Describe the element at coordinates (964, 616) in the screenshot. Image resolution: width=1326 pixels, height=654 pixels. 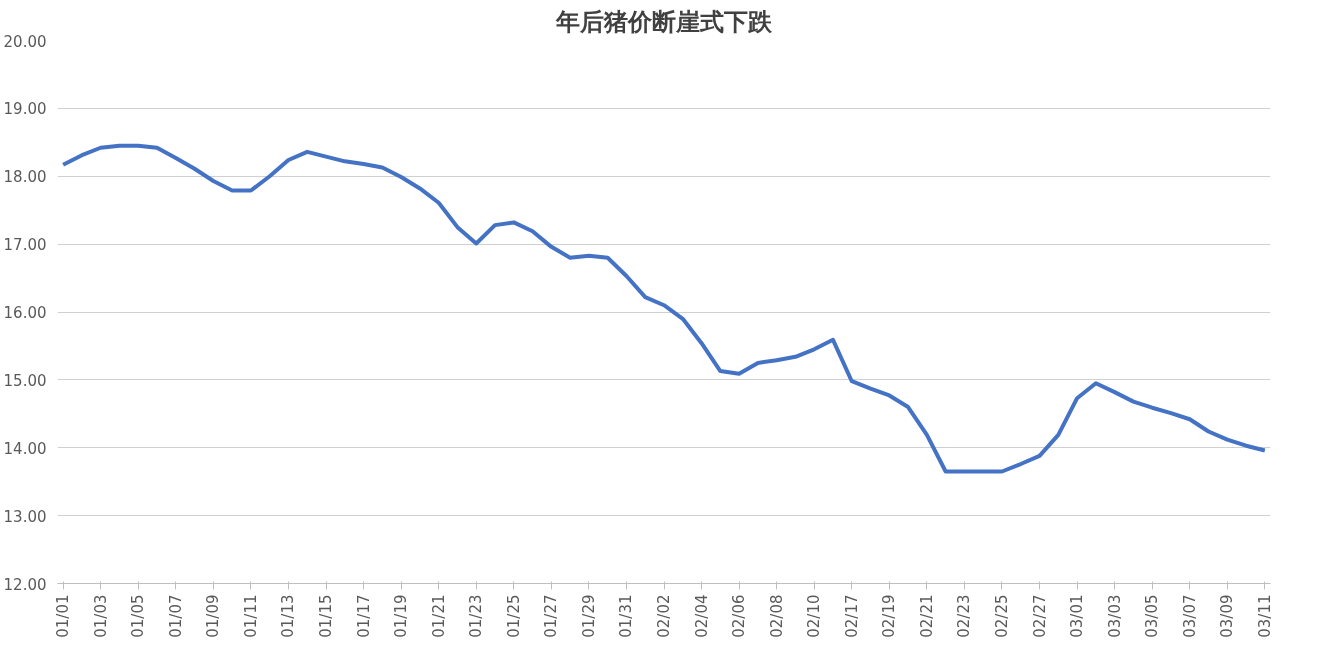
I see `x-tick-label: 02/23` at that location.